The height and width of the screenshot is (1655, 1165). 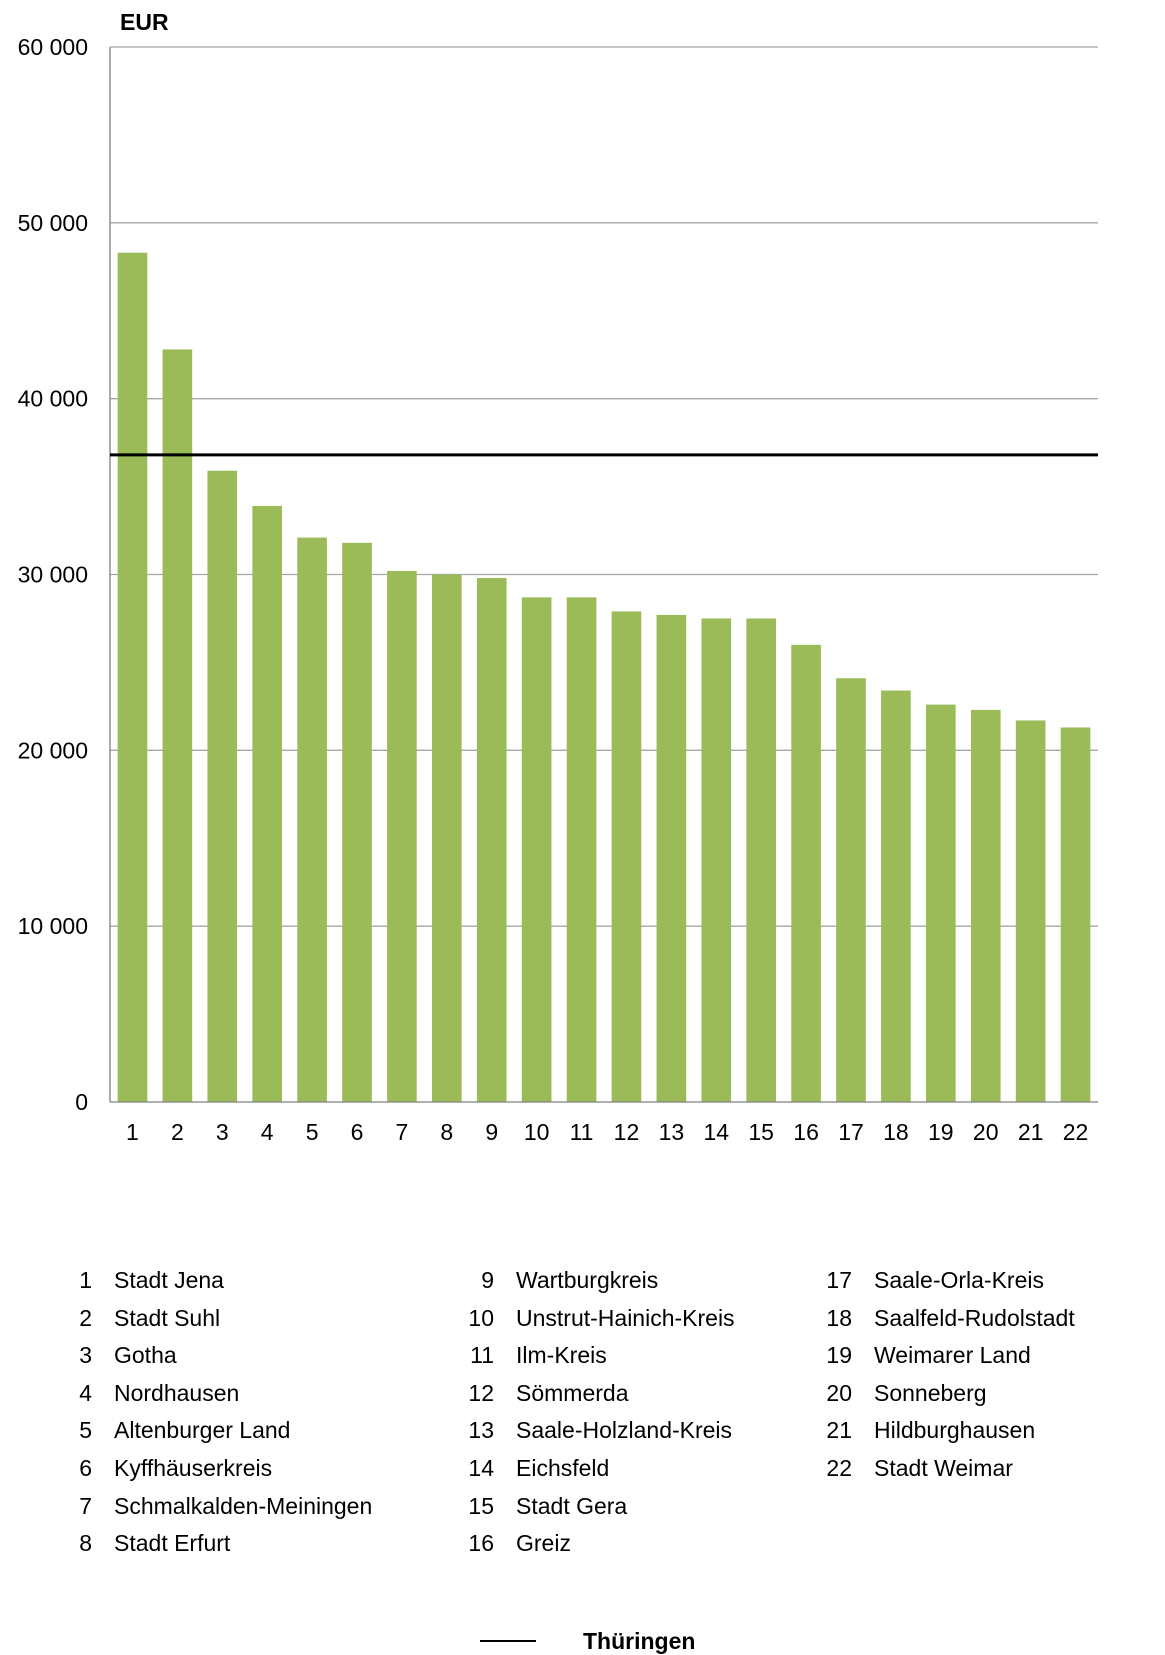 What do you see at coordinates (627, 1132) in the screenshot?
I see `x-tick-label: 12` at bounding box center [627, 1132].